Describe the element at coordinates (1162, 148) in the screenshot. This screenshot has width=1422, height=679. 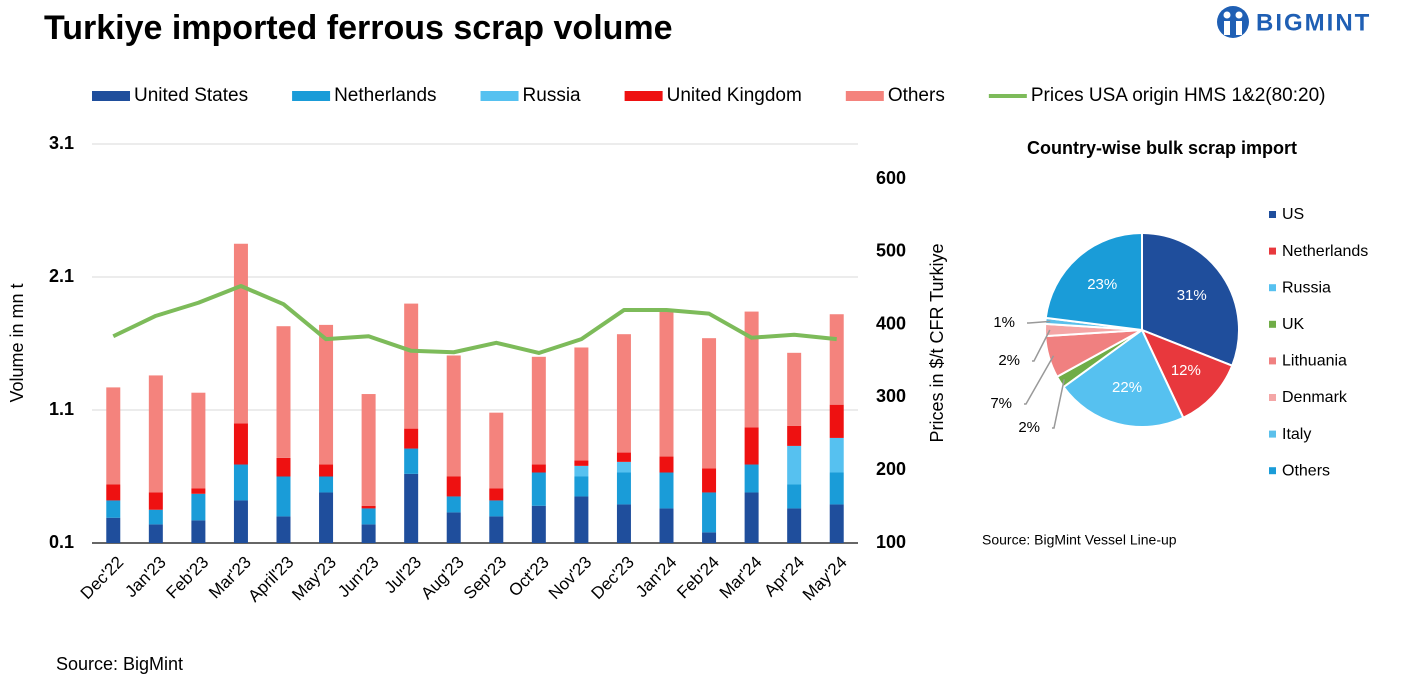
I see `pie-title: Country-wise bulk scrap import` at that location.